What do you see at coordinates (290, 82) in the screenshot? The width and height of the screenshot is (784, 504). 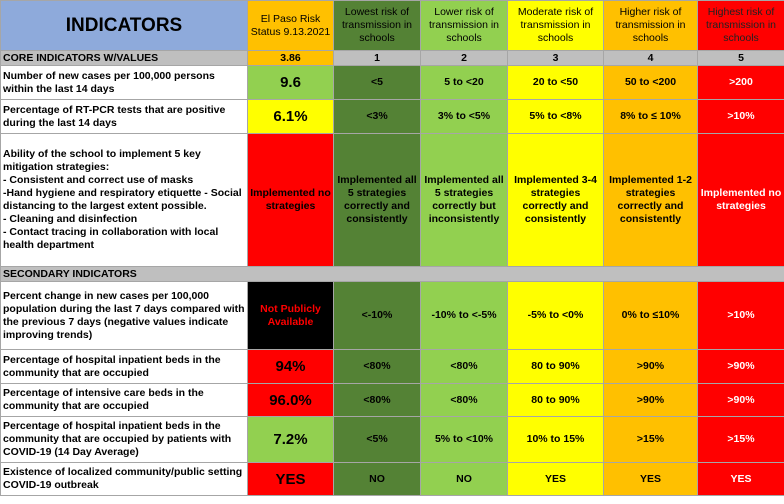 I see `status: 9.6` at bounding box center [290, 82].